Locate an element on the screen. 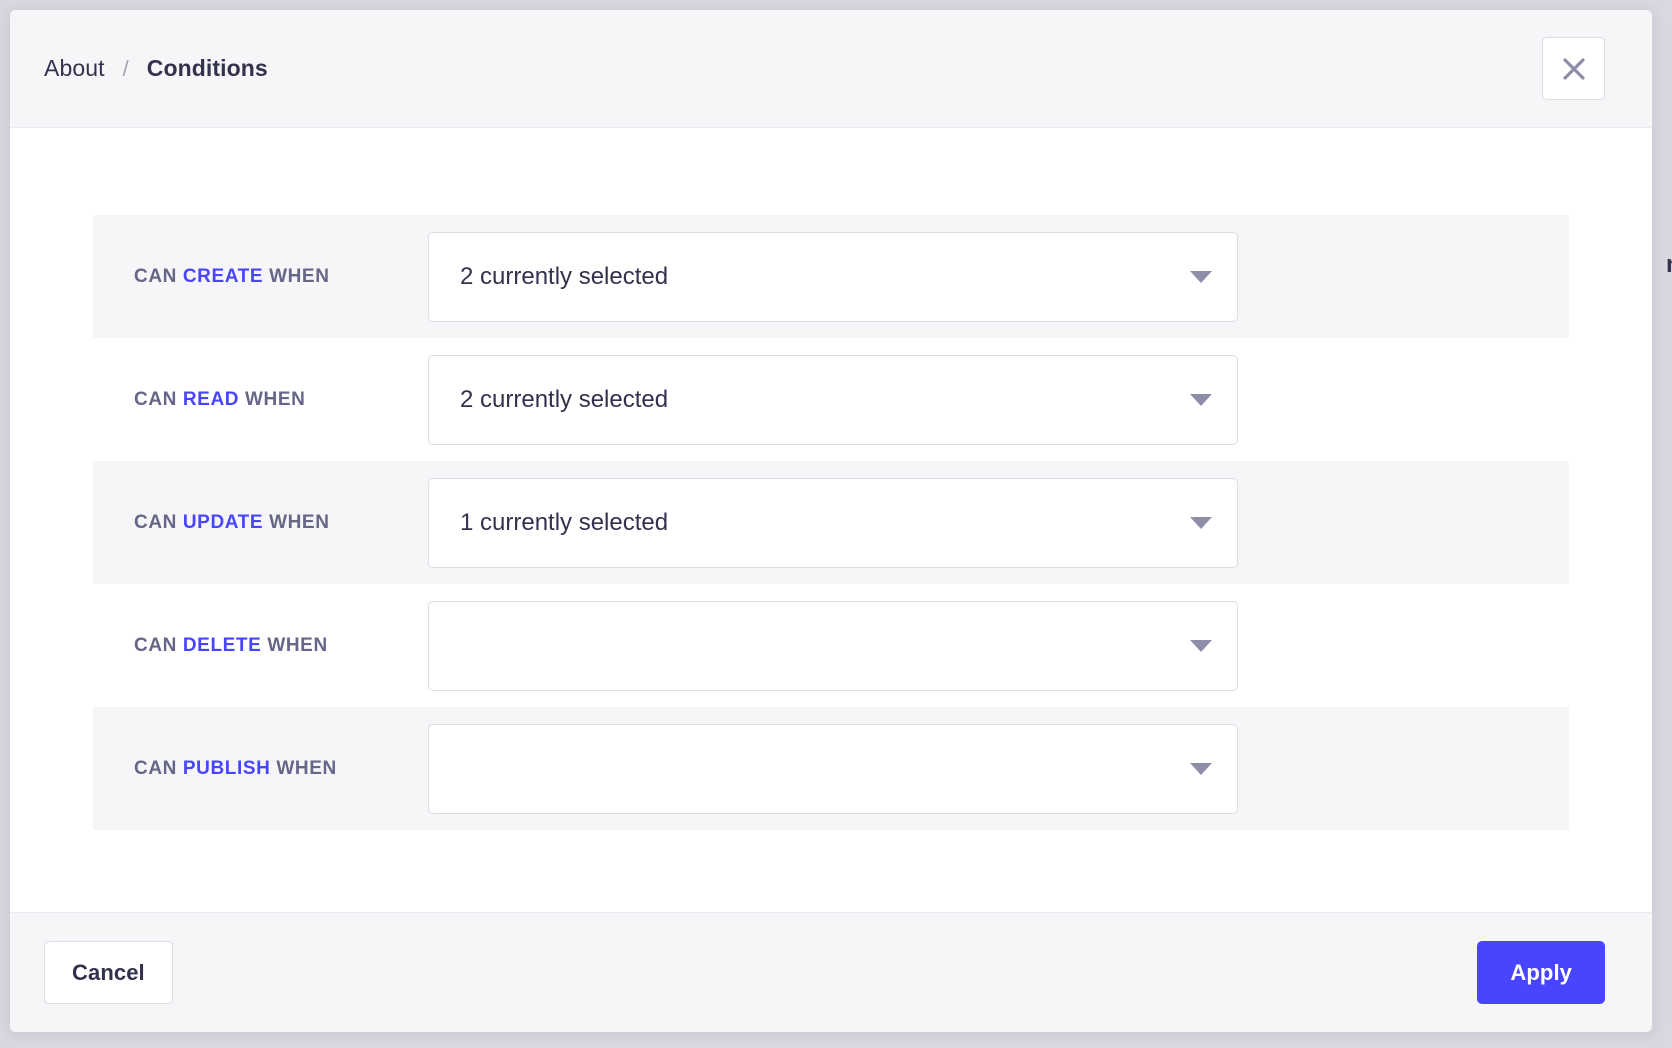 The image size is (1672, 1048). condition-select-create: 2 currently selected is located at coordinates (833, 276).